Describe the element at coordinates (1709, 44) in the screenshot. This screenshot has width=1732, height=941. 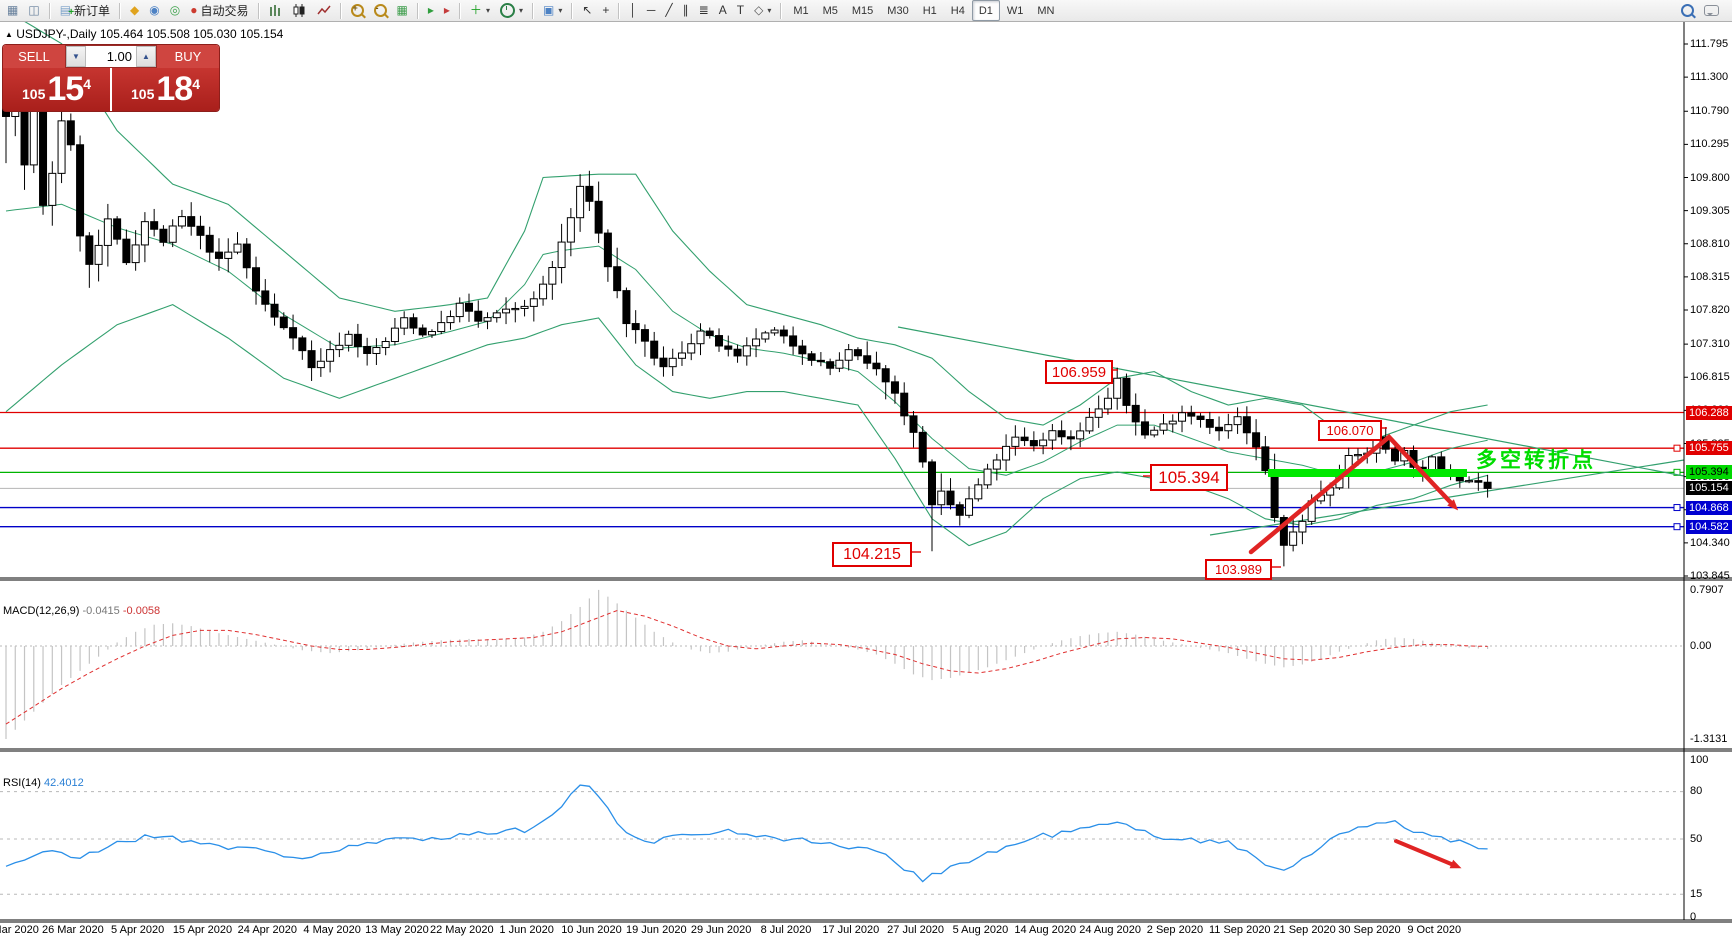
I see `price-tick-111.795: 111.795` at that location.